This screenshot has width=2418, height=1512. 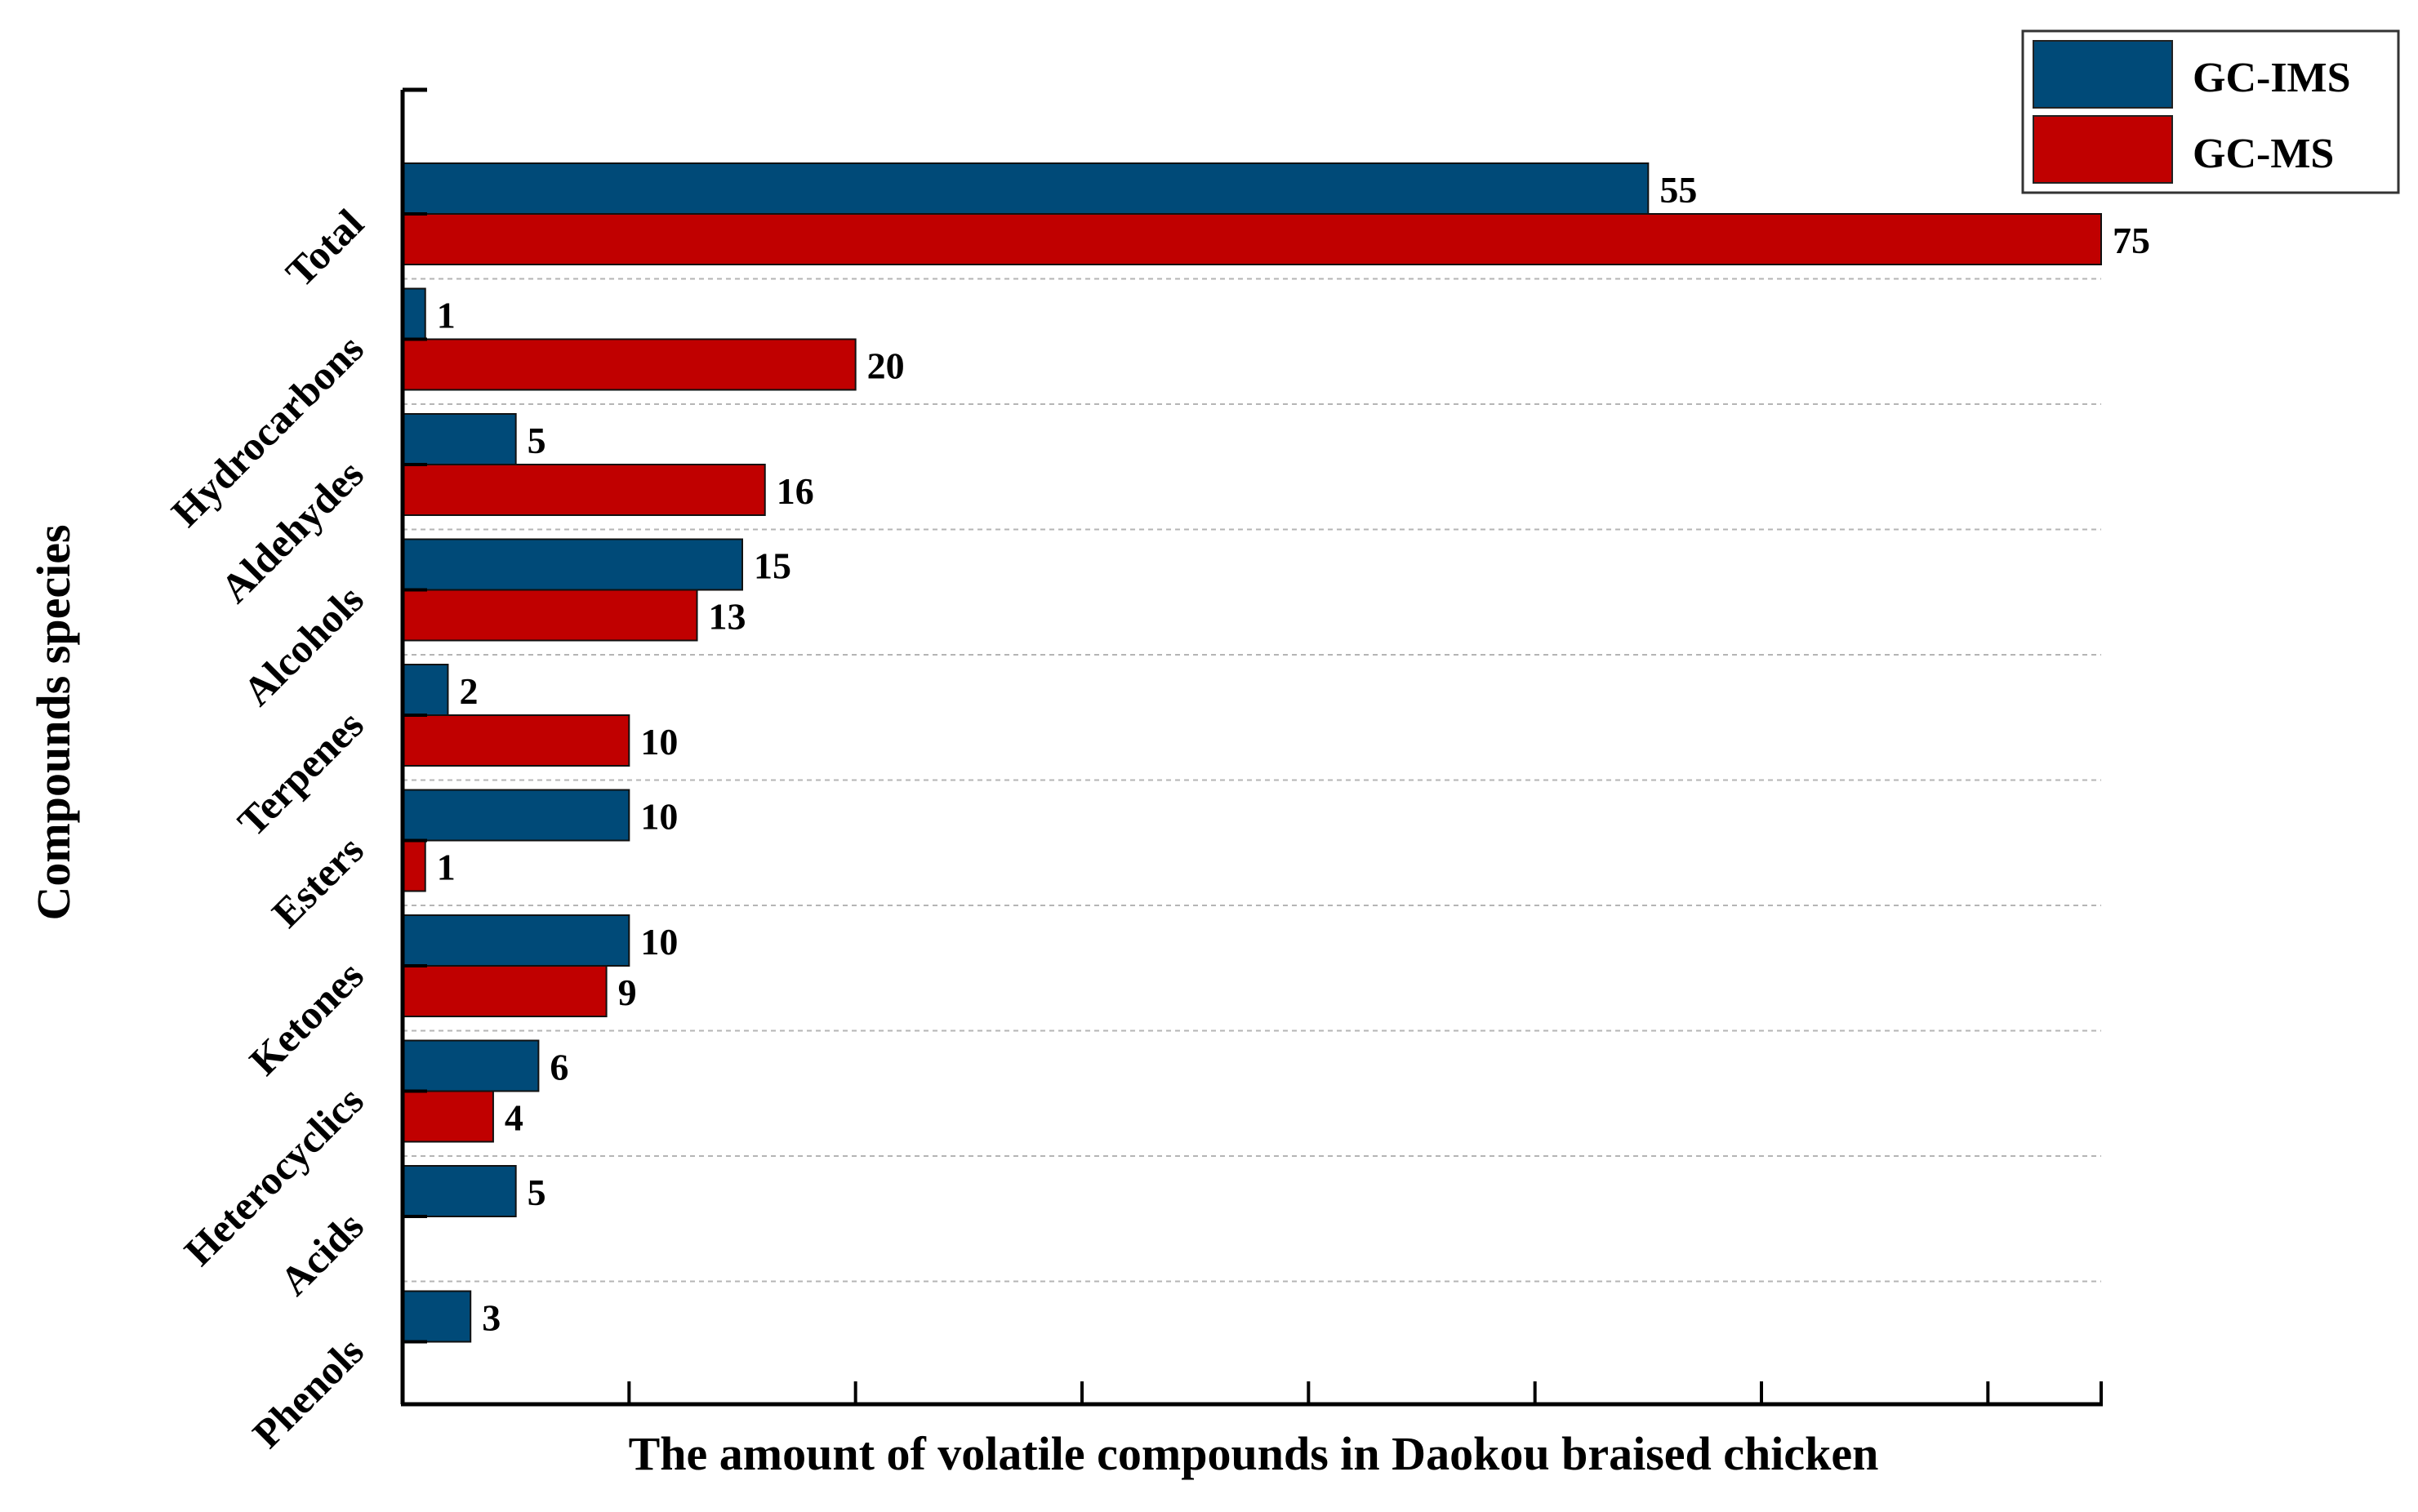 I want to click on bar-gc-ms-terpenes, so click(x=516, y=740).